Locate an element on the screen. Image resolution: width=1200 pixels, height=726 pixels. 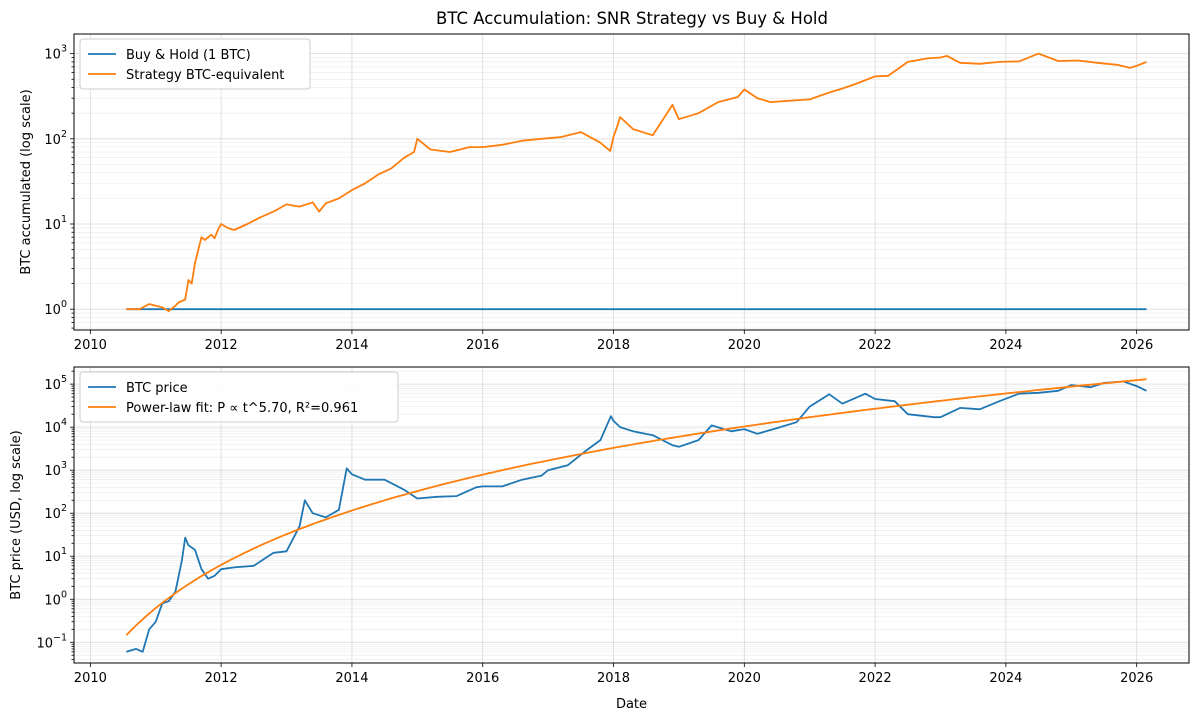
legend-label: Strategy BTC-equivalent is located at coordinates (205, 75).